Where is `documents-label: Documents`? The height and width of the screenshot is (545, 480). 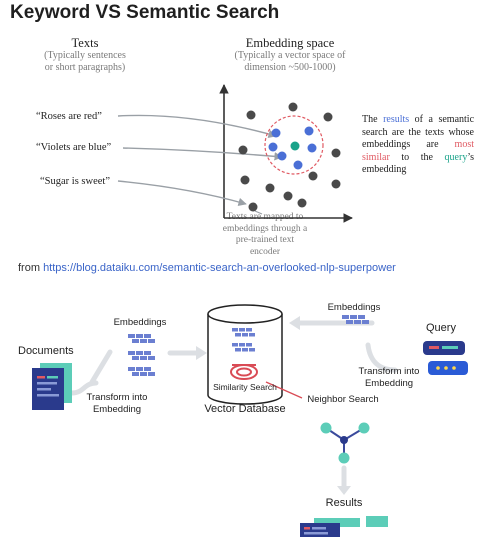
documents-label: Documents is located at coordinates (46, 351).